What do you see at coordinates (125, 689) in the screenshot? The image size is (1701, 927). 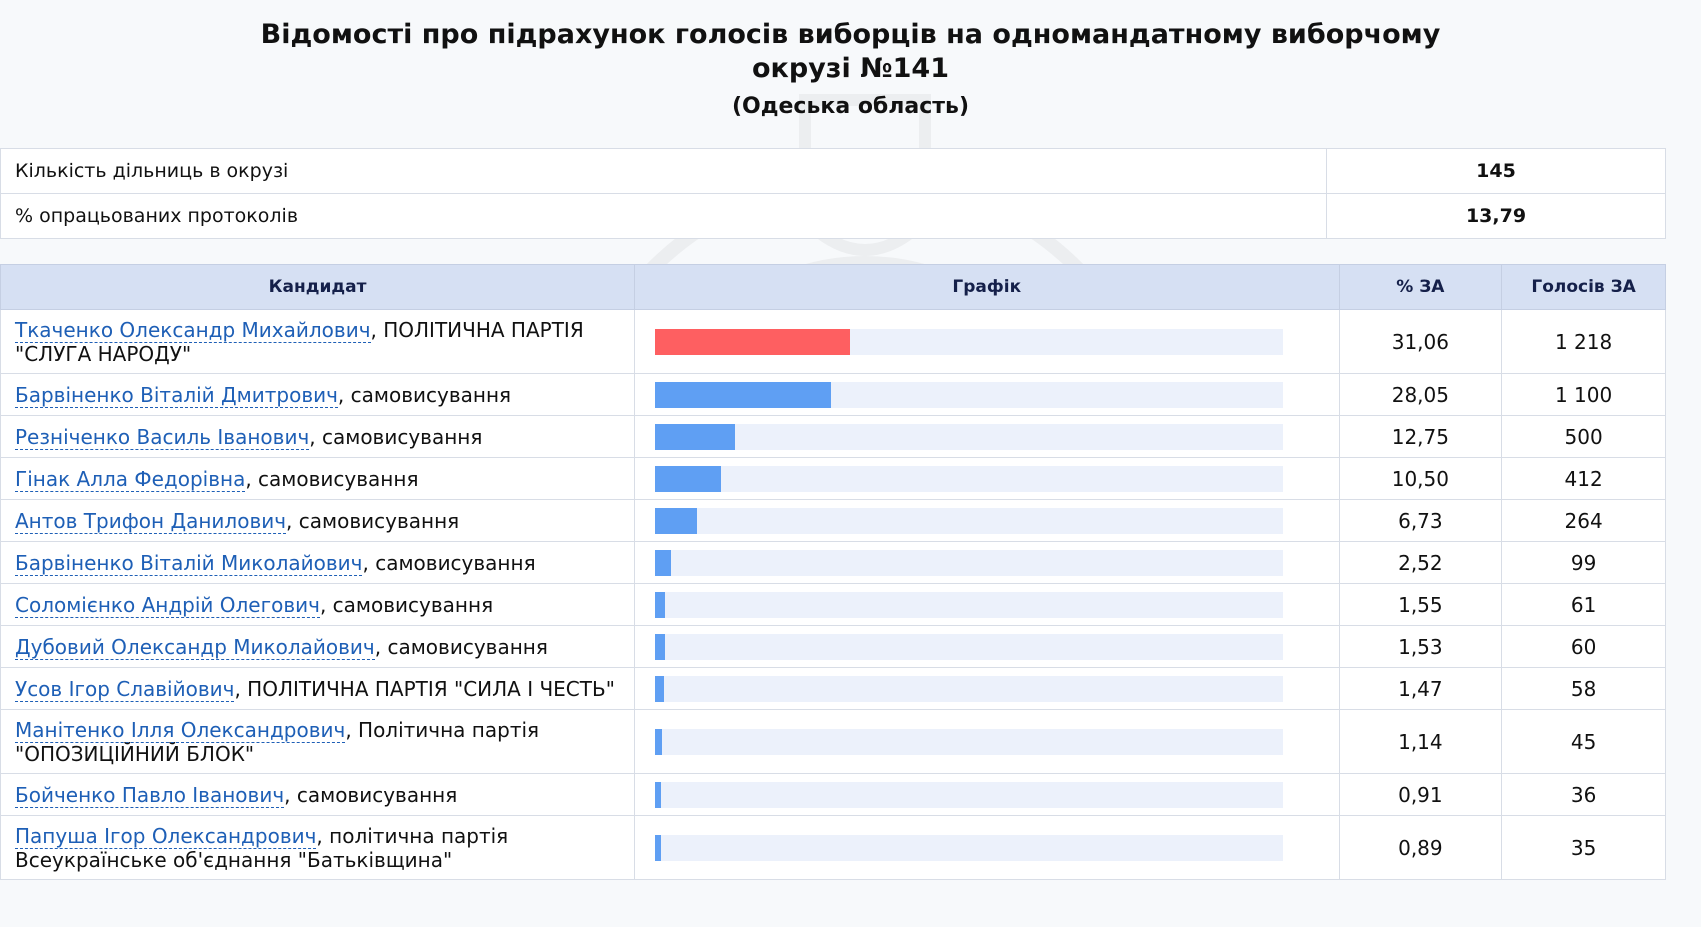 I see `candidate-link: Усов Ігор Славійович` at bounding box center [125, 689].